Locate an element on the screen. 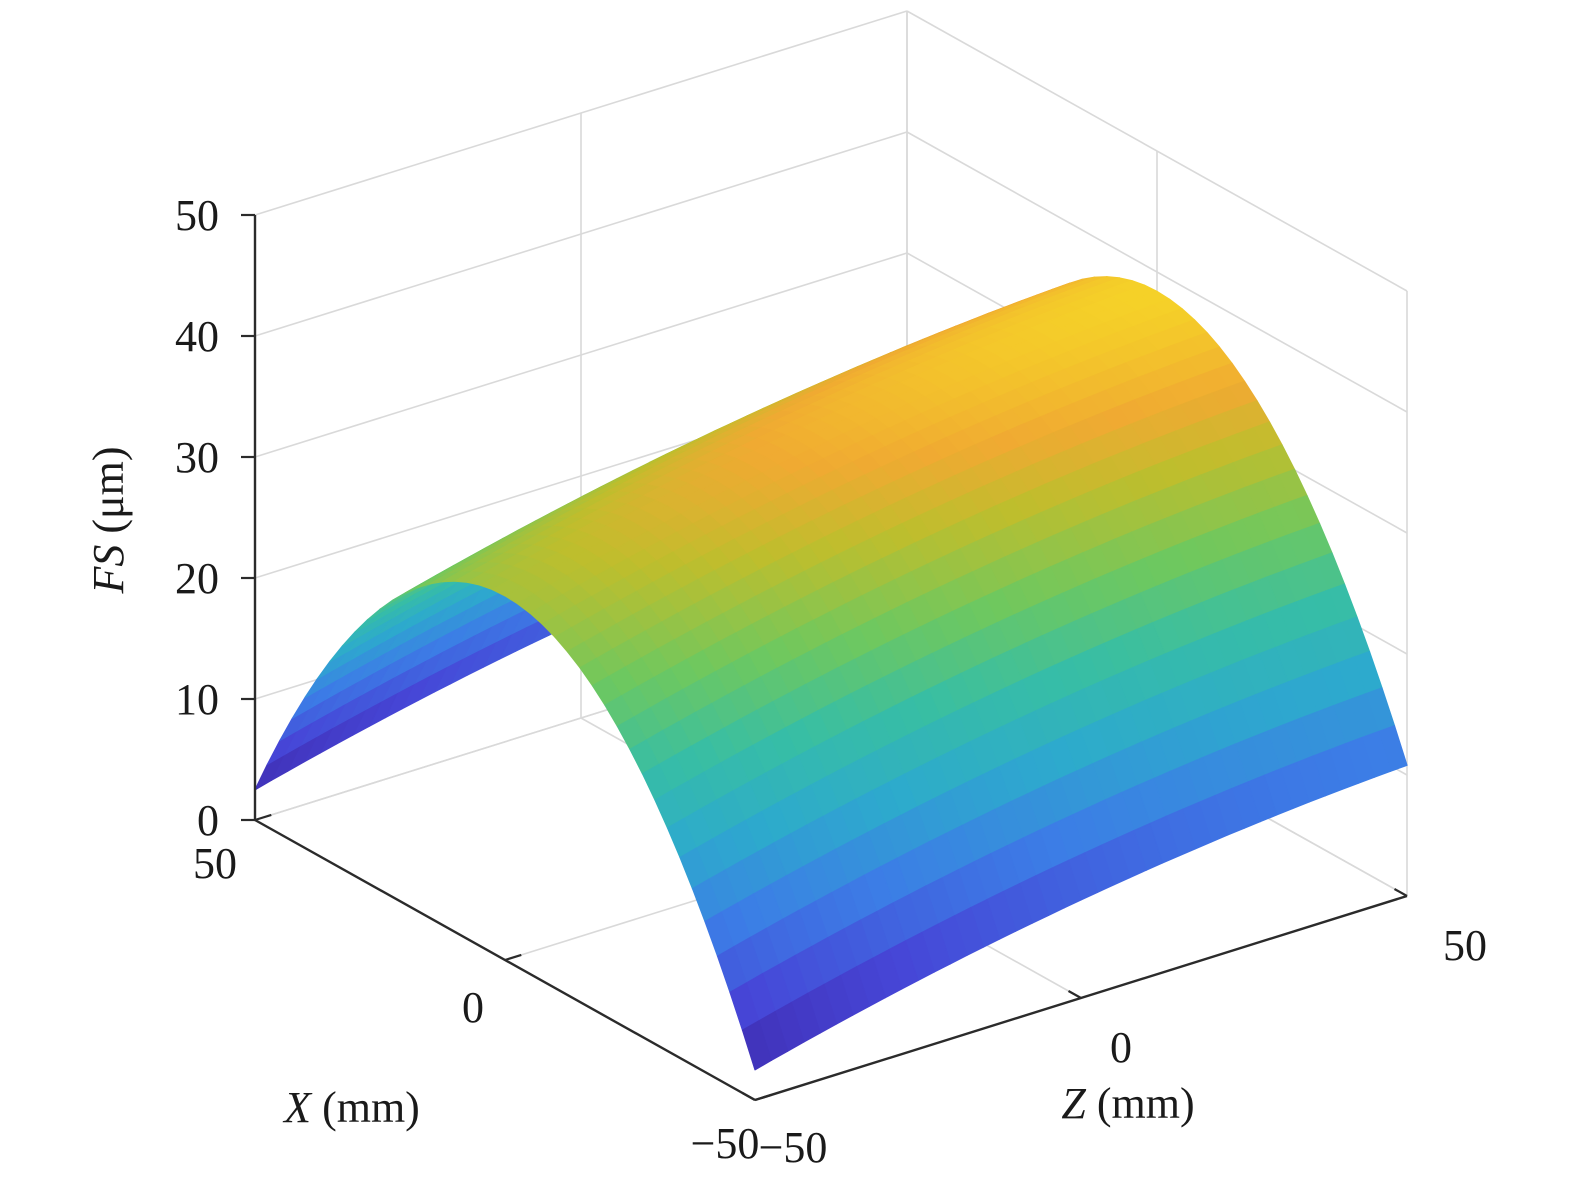 Image resolution: width=1575 pixels, height=1193 pixels. x-tick-label-1: 0 is located at coordinates (473, 1007).